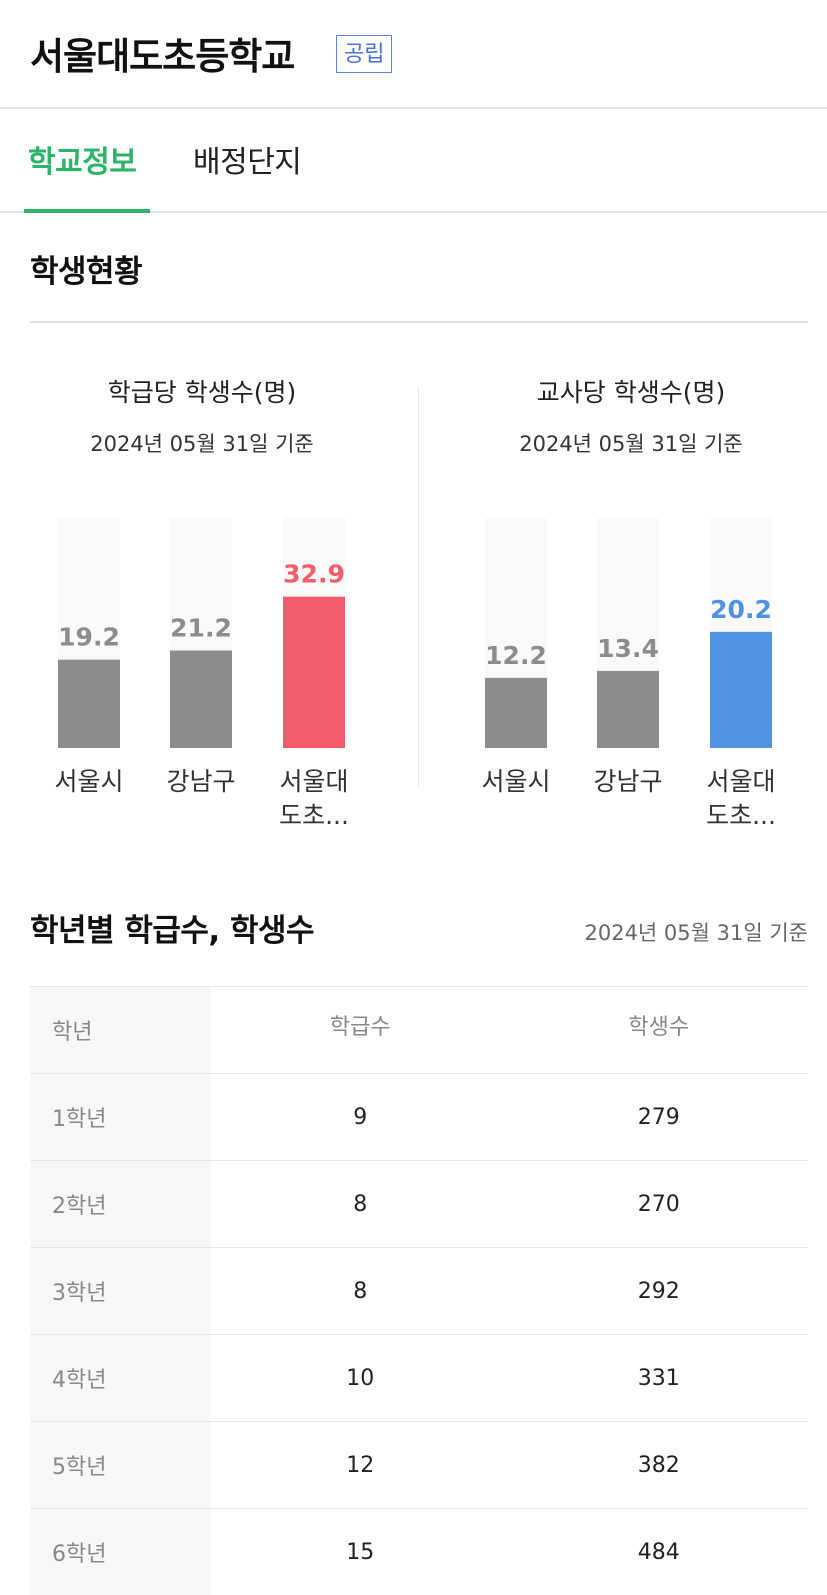  What do you see at coordinates (360, 1465) in the screenshot?
I see `row-classes: 12` at bounding box center [360, 1465].